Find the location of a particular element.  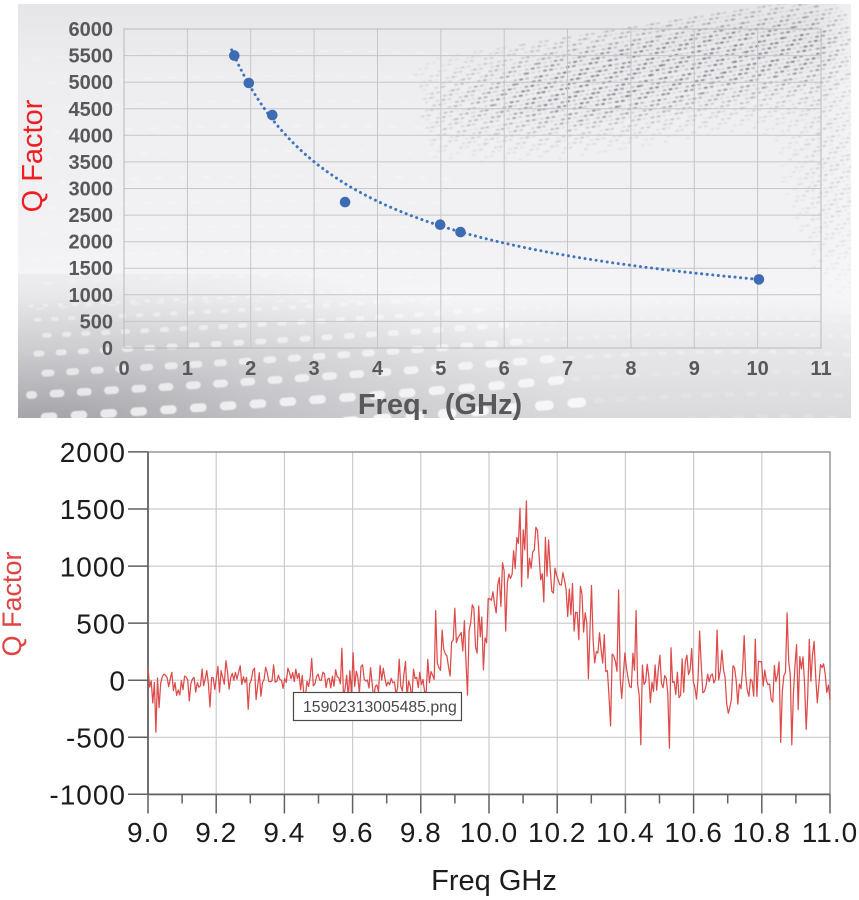

svg-text: 9.6 is located at coordinates (353, 832).